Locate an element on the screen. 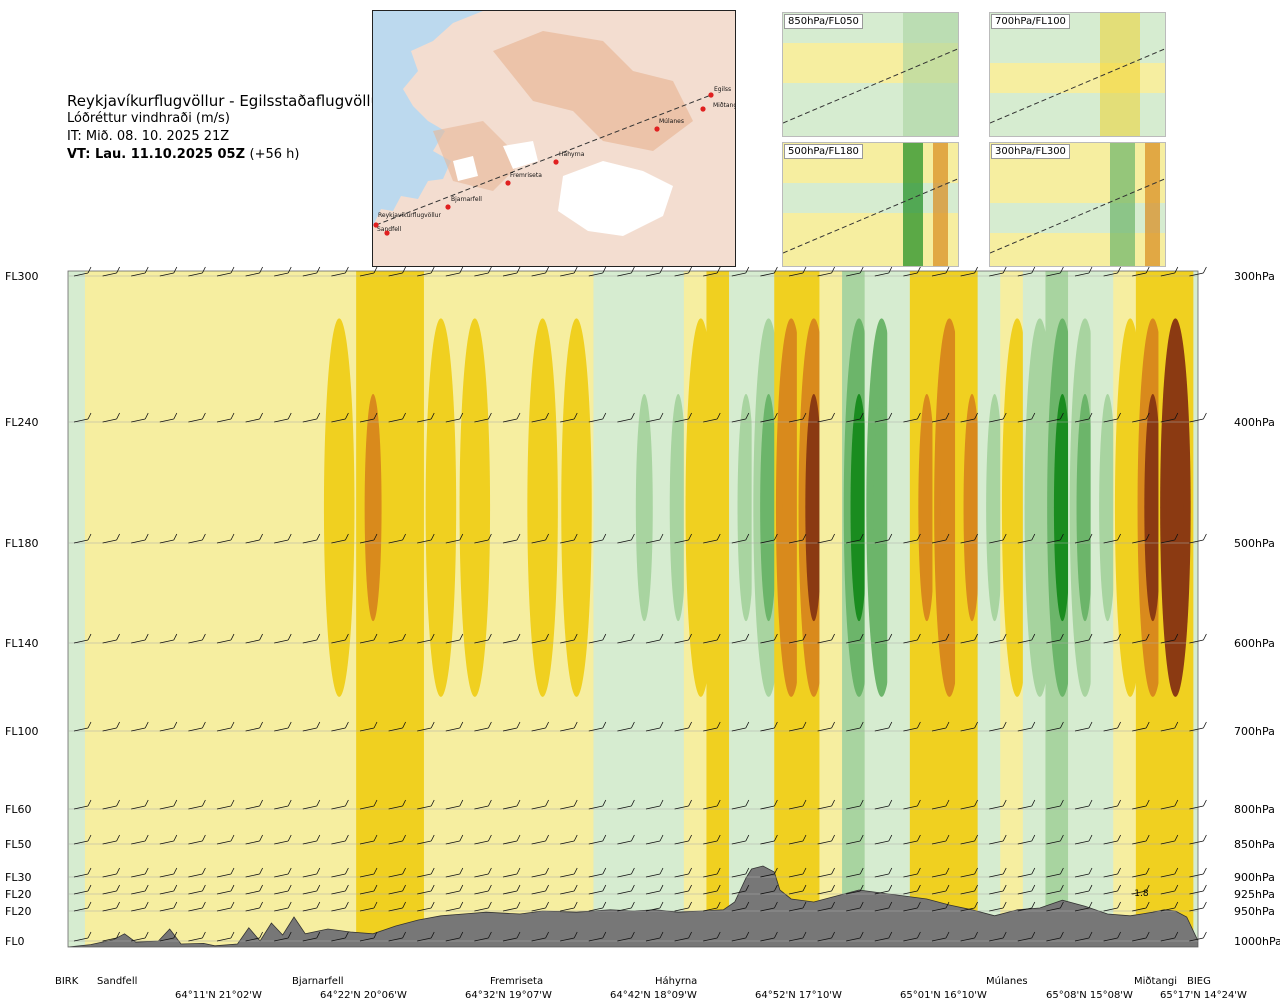 The height and width of the screenshot is (1005, 1280). annotation-label: -1.8 is located at coordinates (1140, 894).